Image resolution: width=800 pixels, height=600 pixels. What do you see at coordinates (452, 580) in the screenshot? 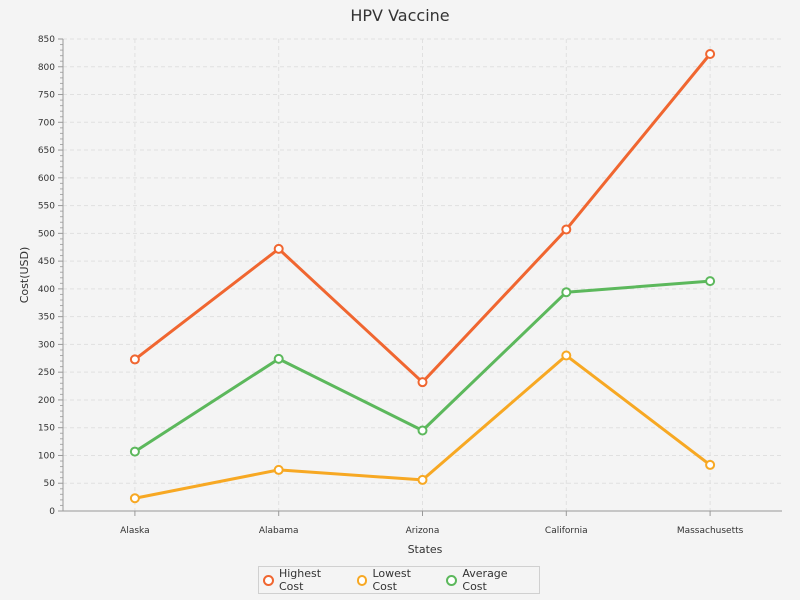
I see `legend-marker-average-cost` at bounding box center [452, 580].